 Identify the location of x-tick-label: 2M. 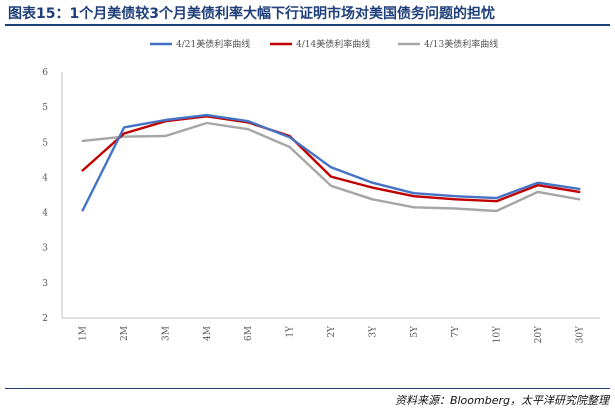
(125, 333).